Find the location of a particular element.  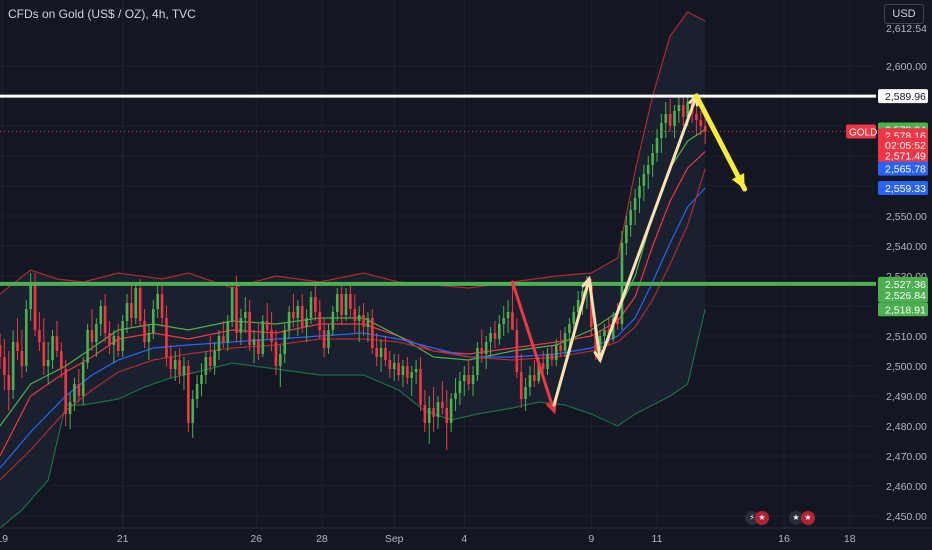

yellow-projection-arrow is located at coordinates (720, 142).